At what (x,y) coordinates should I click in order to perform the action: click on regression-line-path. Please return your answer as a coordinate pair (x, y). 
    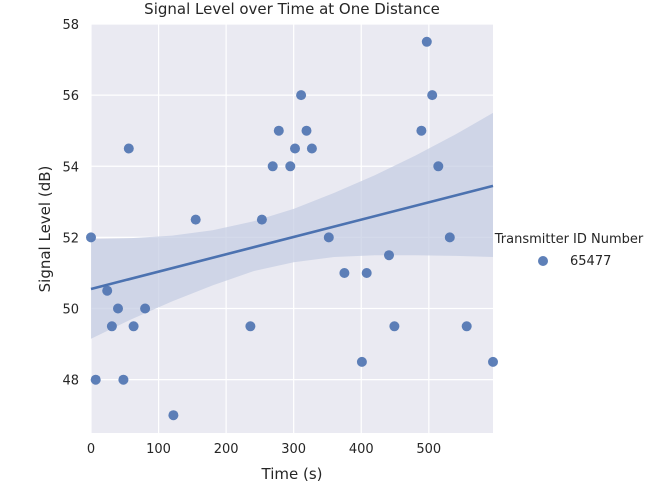
    Looking at the image, I should click on (292, 237).